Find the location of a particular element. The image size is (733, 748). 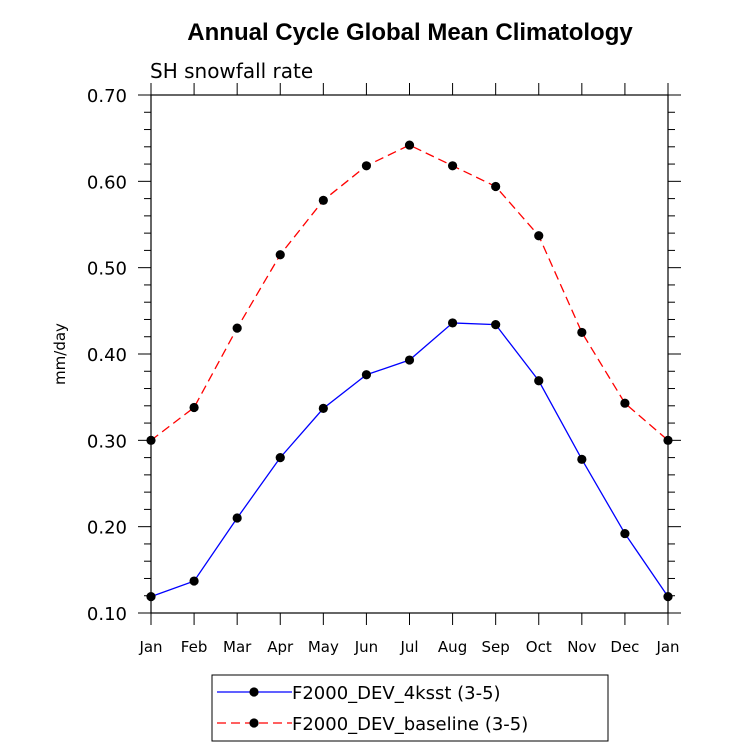

y-axis-label: mm/day is located at coordinates (60, 354).